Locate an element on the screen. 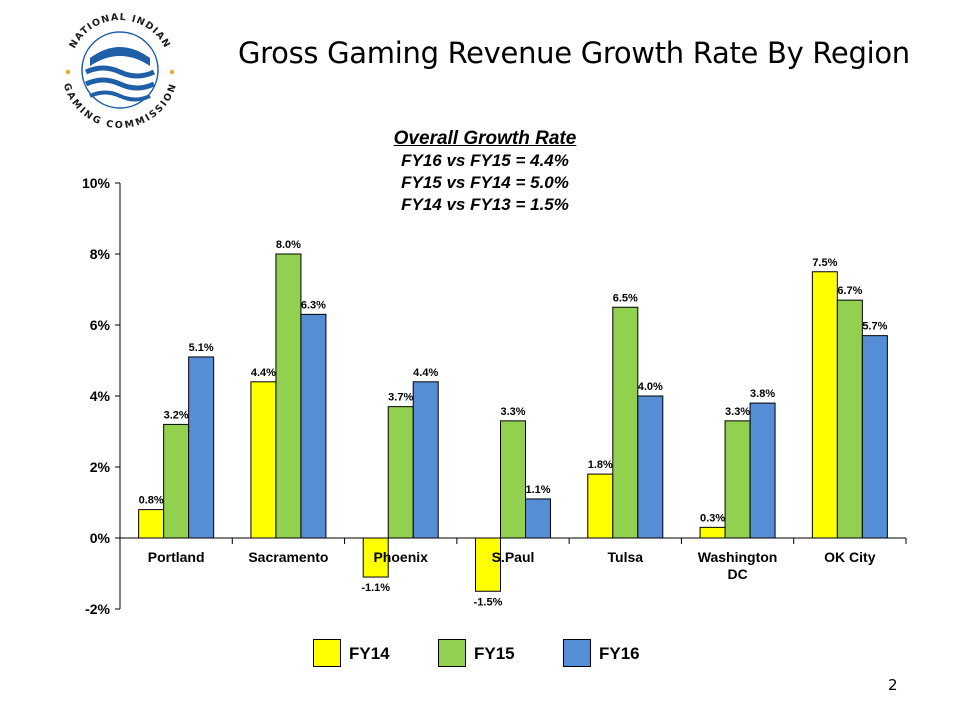  legend-label: FY16 is located at coordinates (619, 653).